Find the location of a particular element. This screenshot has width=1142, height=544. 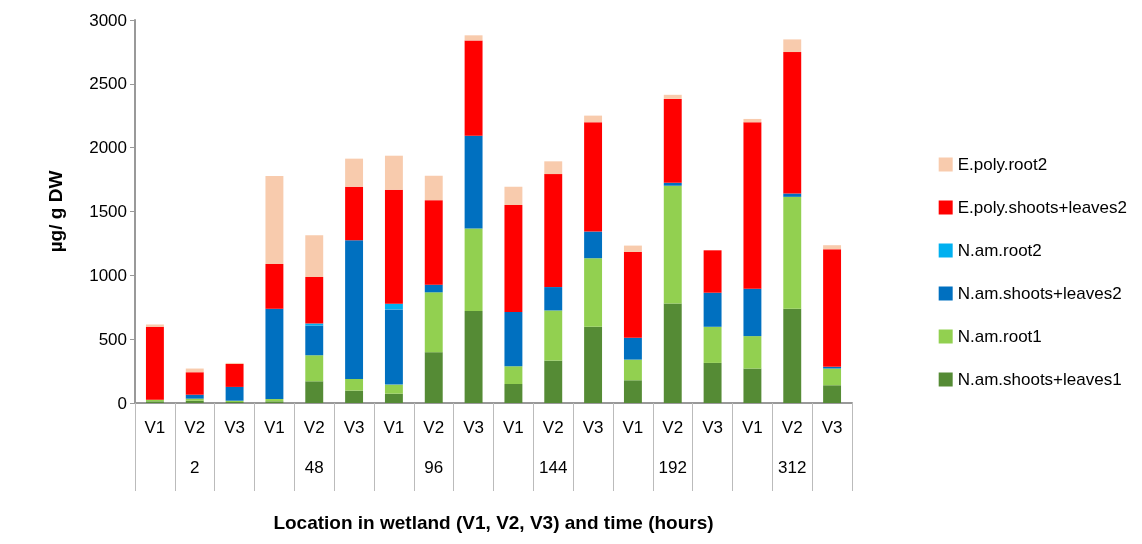

legend-label: E.poly.shoots+leaves2 is located at coordinates (1042, 207).